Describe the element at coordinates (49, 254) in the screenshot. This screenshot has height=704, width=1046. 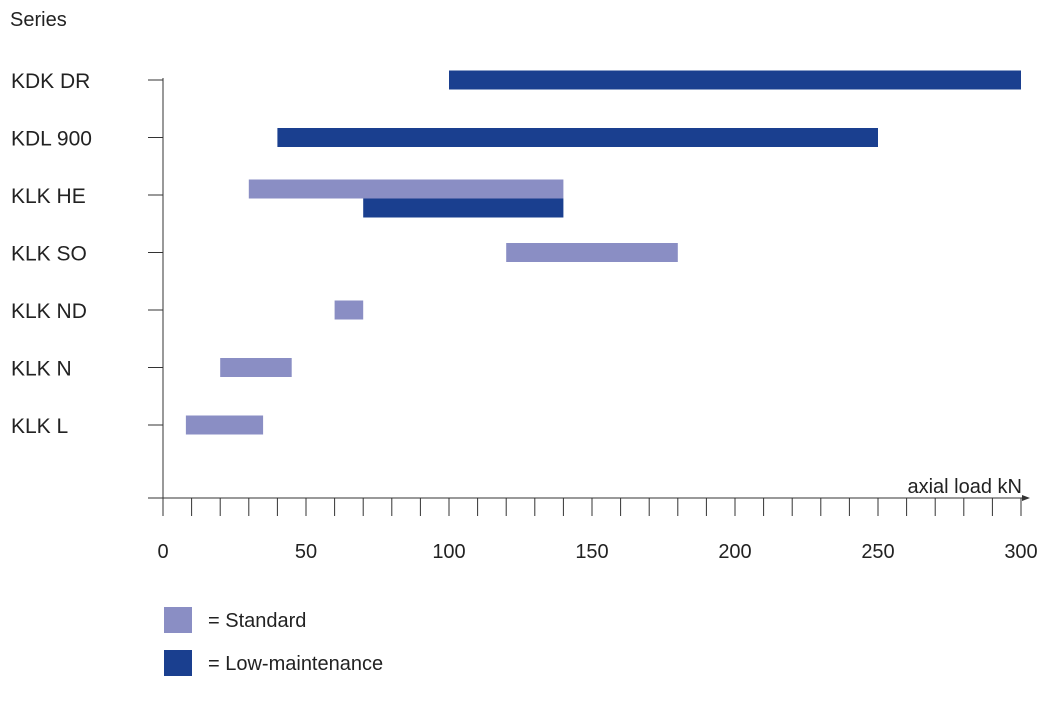
I see `category-label-klk-so: KLK SO` at that location.